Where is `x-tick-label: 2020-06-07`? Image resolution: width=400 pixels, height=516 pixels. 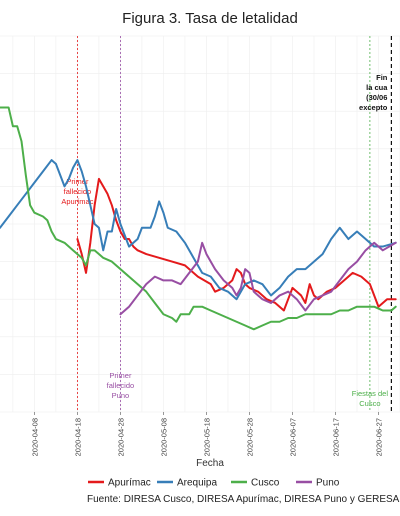
x-tick-label: 2020-06-07 is located at coordinates (292, 437).